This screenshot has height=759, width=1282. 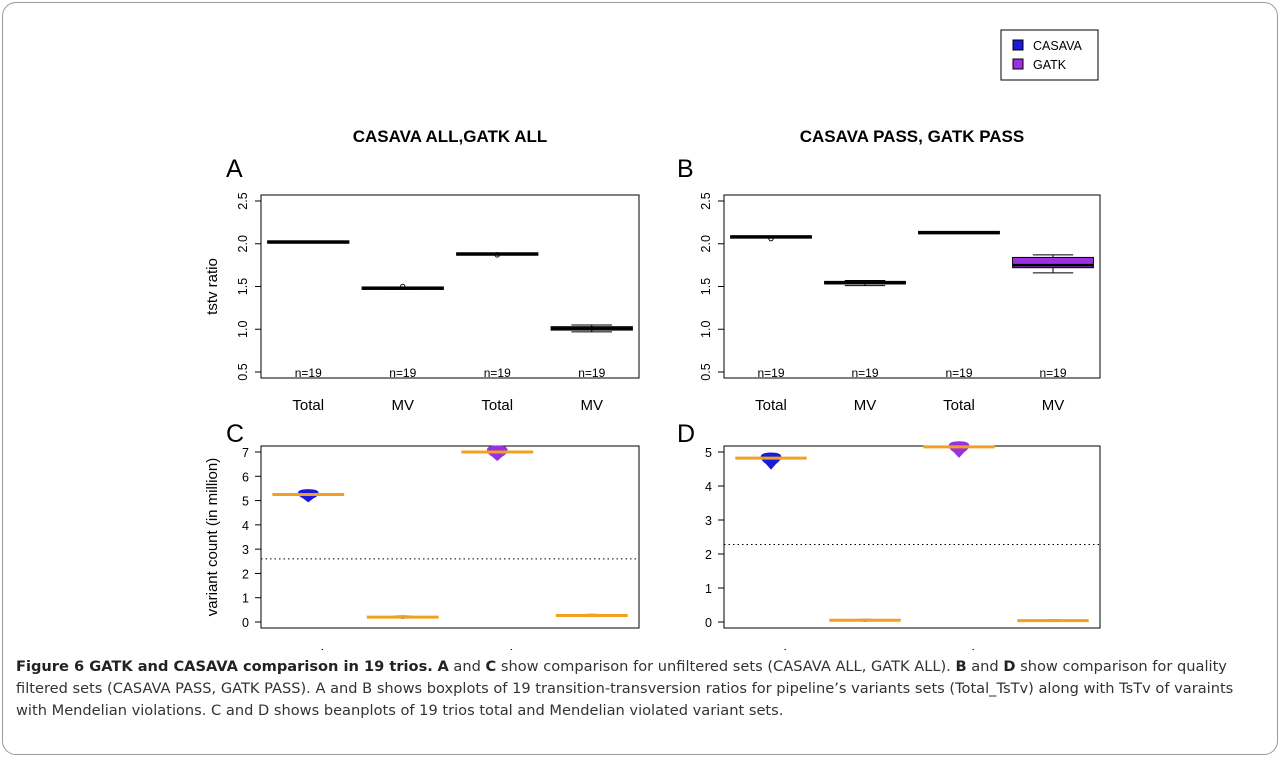 I want to click on caption-panel-c-ref: C, so click(x=491, y=666).